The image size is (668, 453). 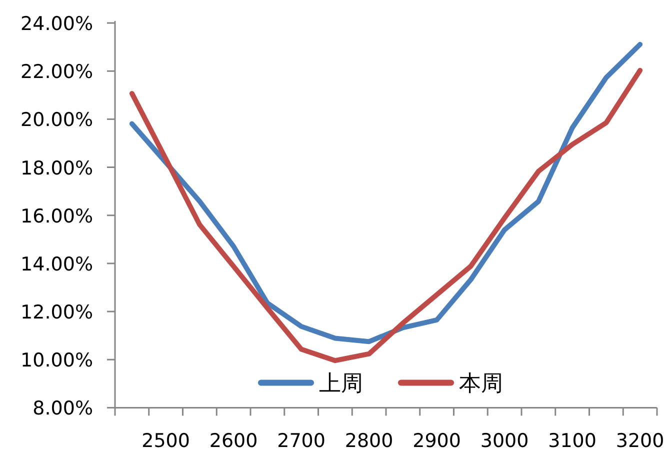 I want to click on y-tick-label: 24.00%, so click(x=56, y=24).